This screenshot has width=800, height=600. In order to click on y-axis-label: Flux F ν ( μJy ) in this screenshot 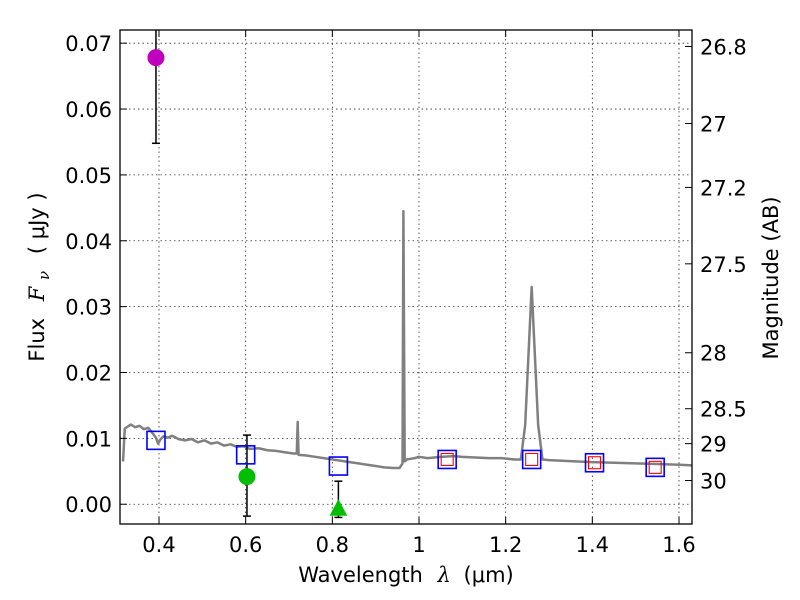, I will do `click(39, 276)`.